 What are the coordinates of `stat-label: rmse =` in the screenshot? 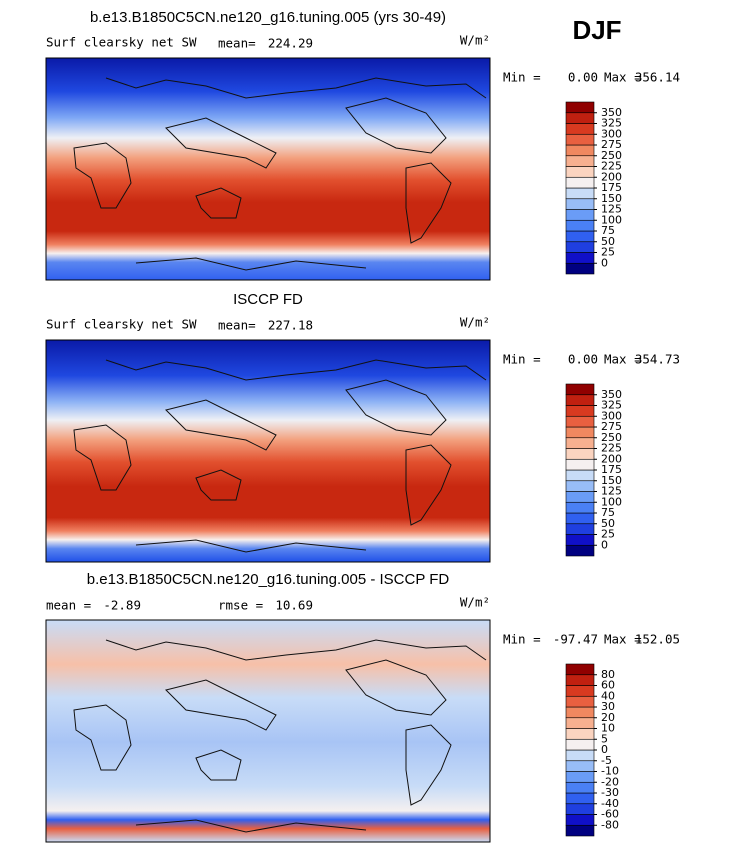 It's located at (240, 605).